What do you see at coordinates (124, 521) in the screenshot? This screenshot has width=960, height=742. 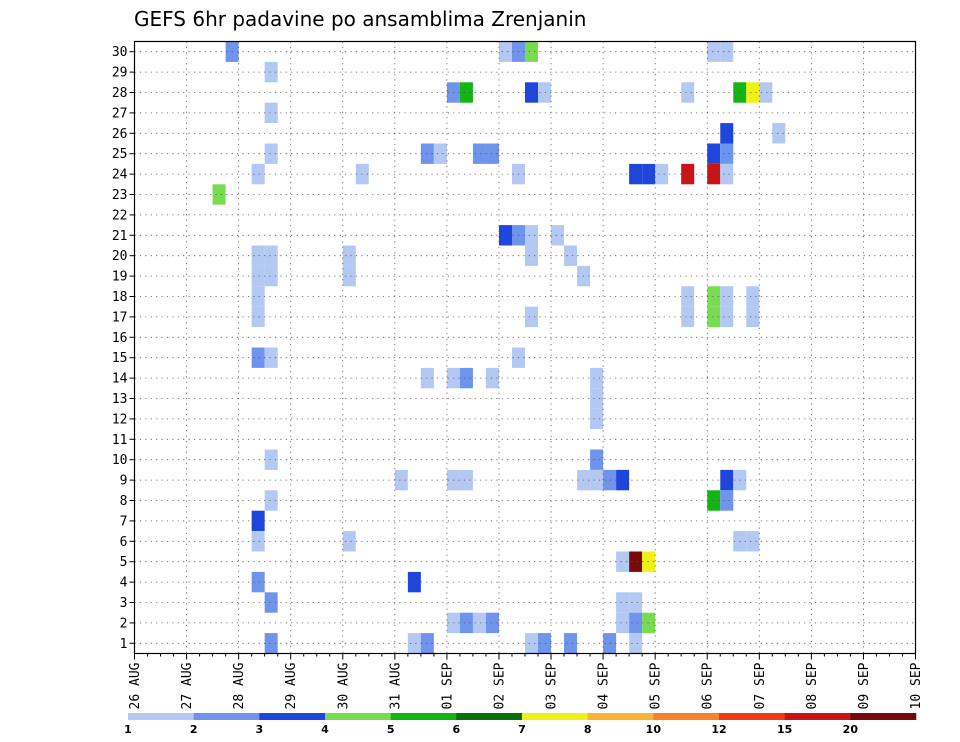 I see `y-tick-label: 7` at bounding box center [124, 521].